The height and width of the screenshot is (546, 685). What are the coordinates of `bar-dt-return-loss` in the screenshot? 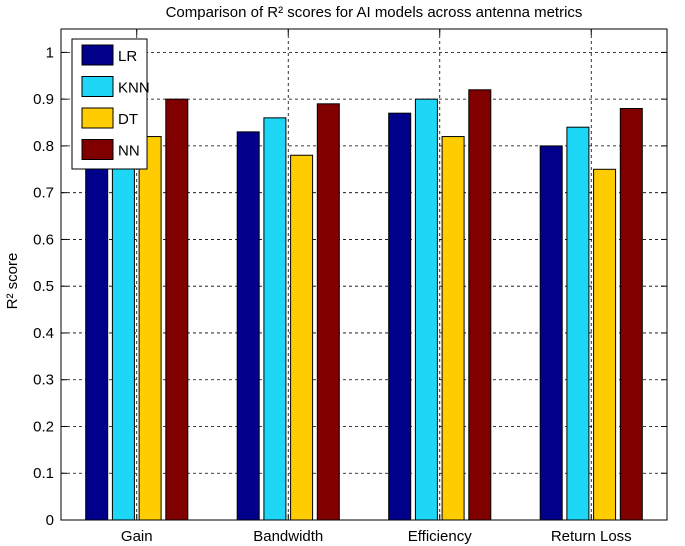 It's located at (605, 344).